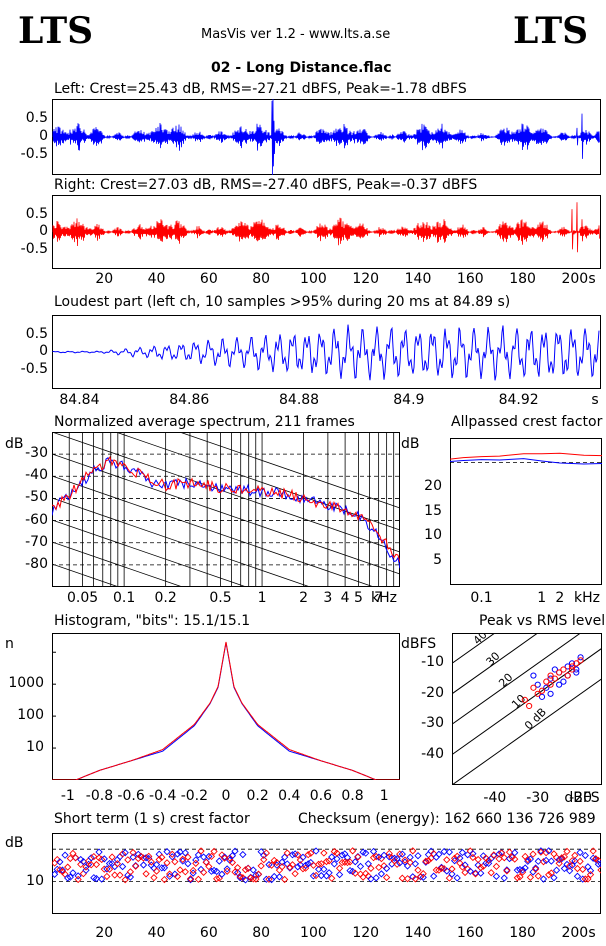  What do you see at coordinates (99, 796) in the screenshot?
I see `histogram-xtick-1: -0.8` at bounding box center [99, 796].